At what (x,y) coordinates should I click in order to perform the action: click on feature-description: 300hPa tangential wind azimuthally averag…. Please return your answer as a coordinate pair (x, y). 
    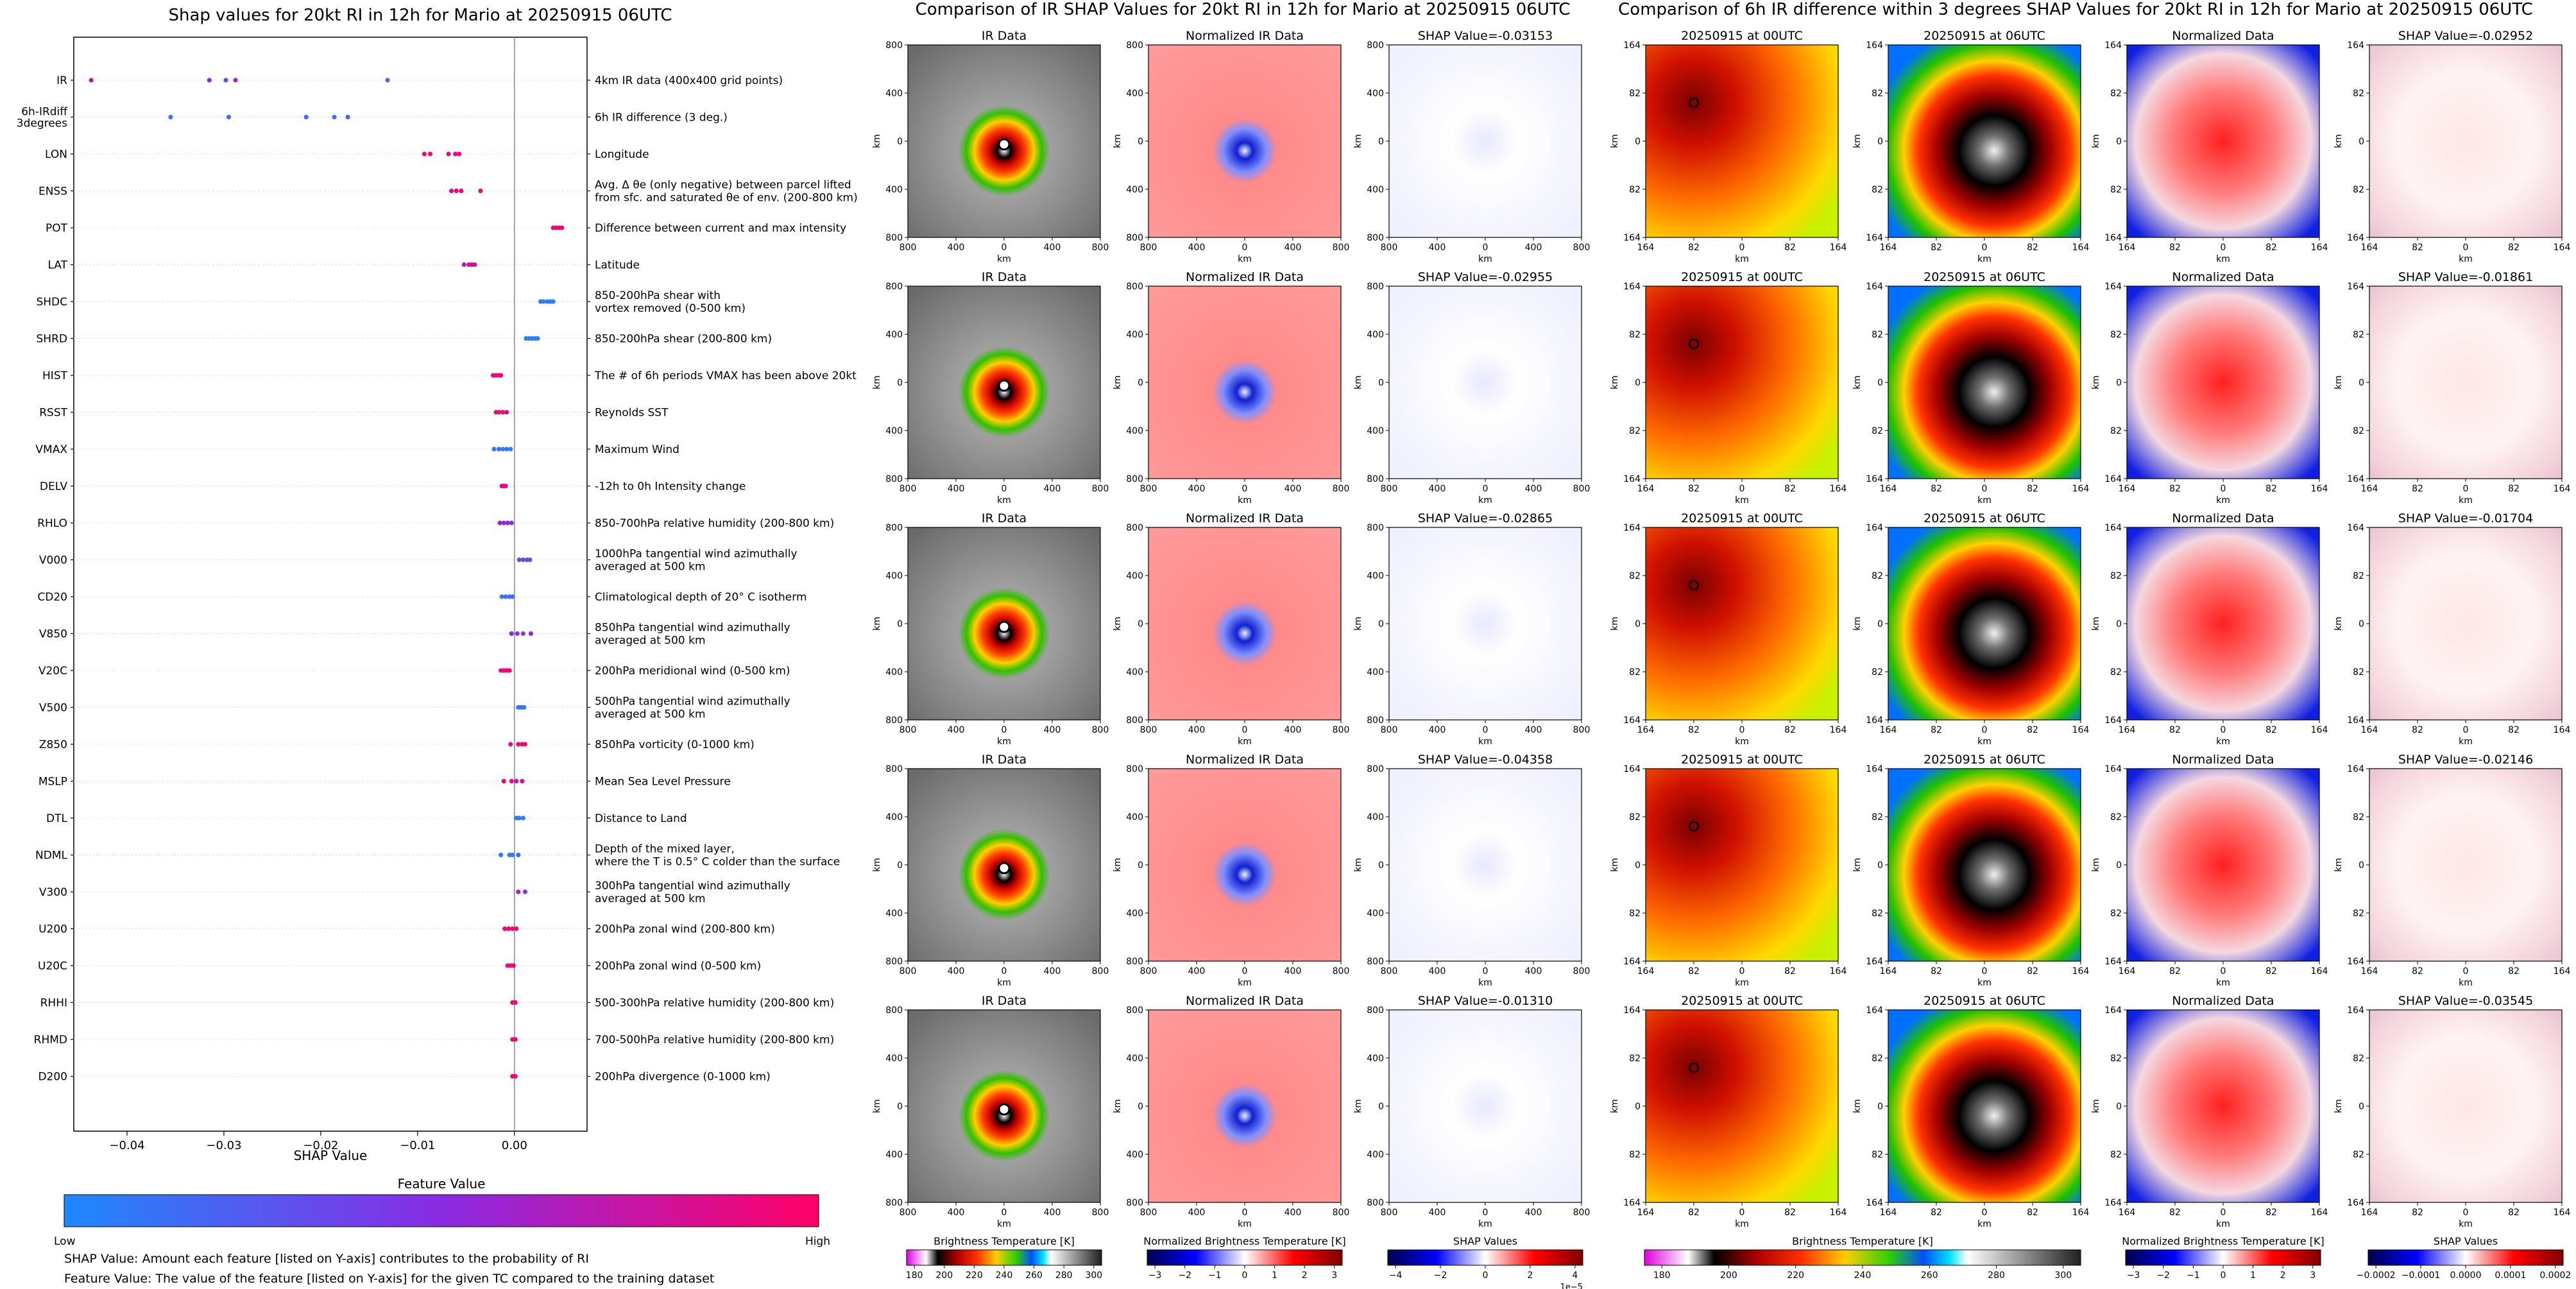
    Looking at the image, I should click on (692, 893).